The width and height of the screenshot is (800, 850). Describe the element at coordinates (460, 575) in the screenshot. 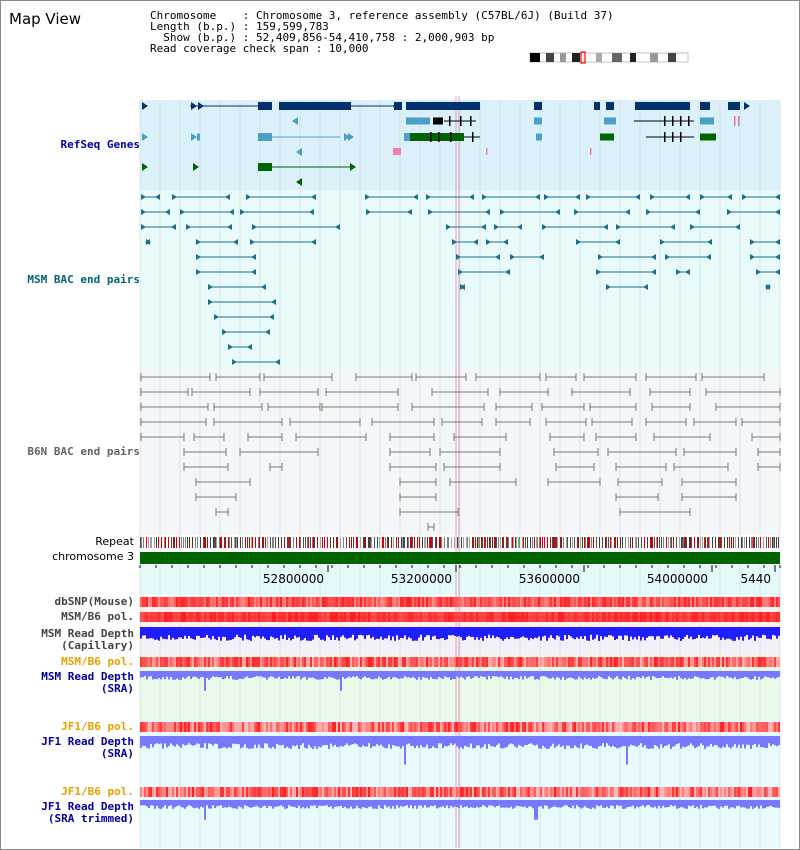

I see `position-ruler: 52800000 53200000 53600000 54000000 5440` at that location.